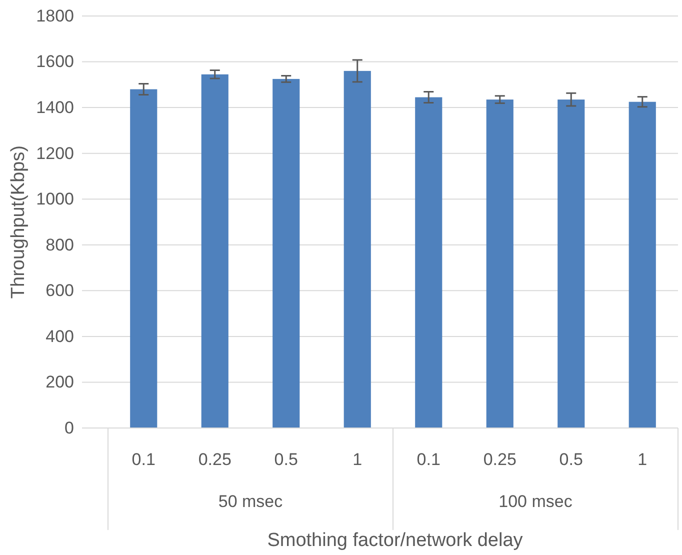 This screenshot has width=682, height=555. Describe the element at coordinates (55, 199) in the screenshot. I see `y-tick-label: 1000` at that location.